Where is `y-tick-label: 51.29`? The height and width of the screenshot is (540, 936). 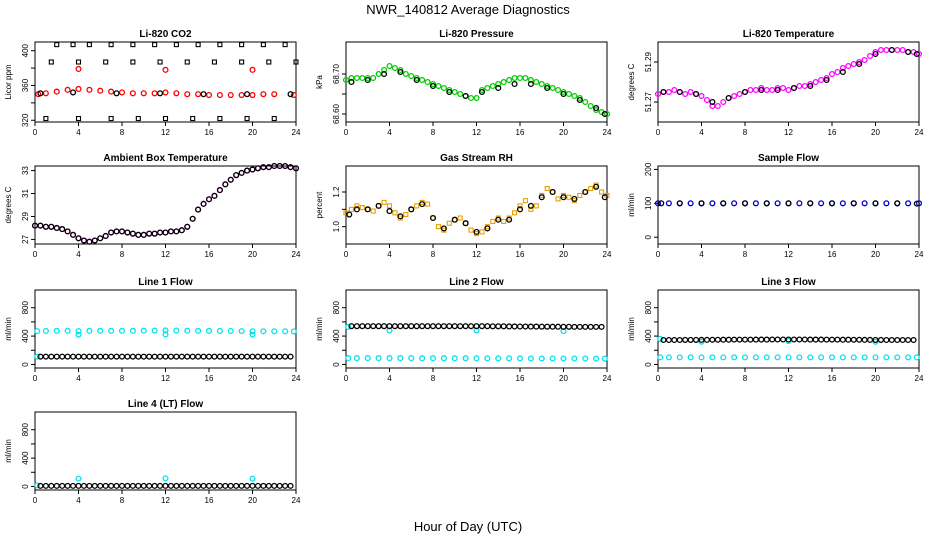 y-tick-label: 51.29 is located at coordinates (648, 61).